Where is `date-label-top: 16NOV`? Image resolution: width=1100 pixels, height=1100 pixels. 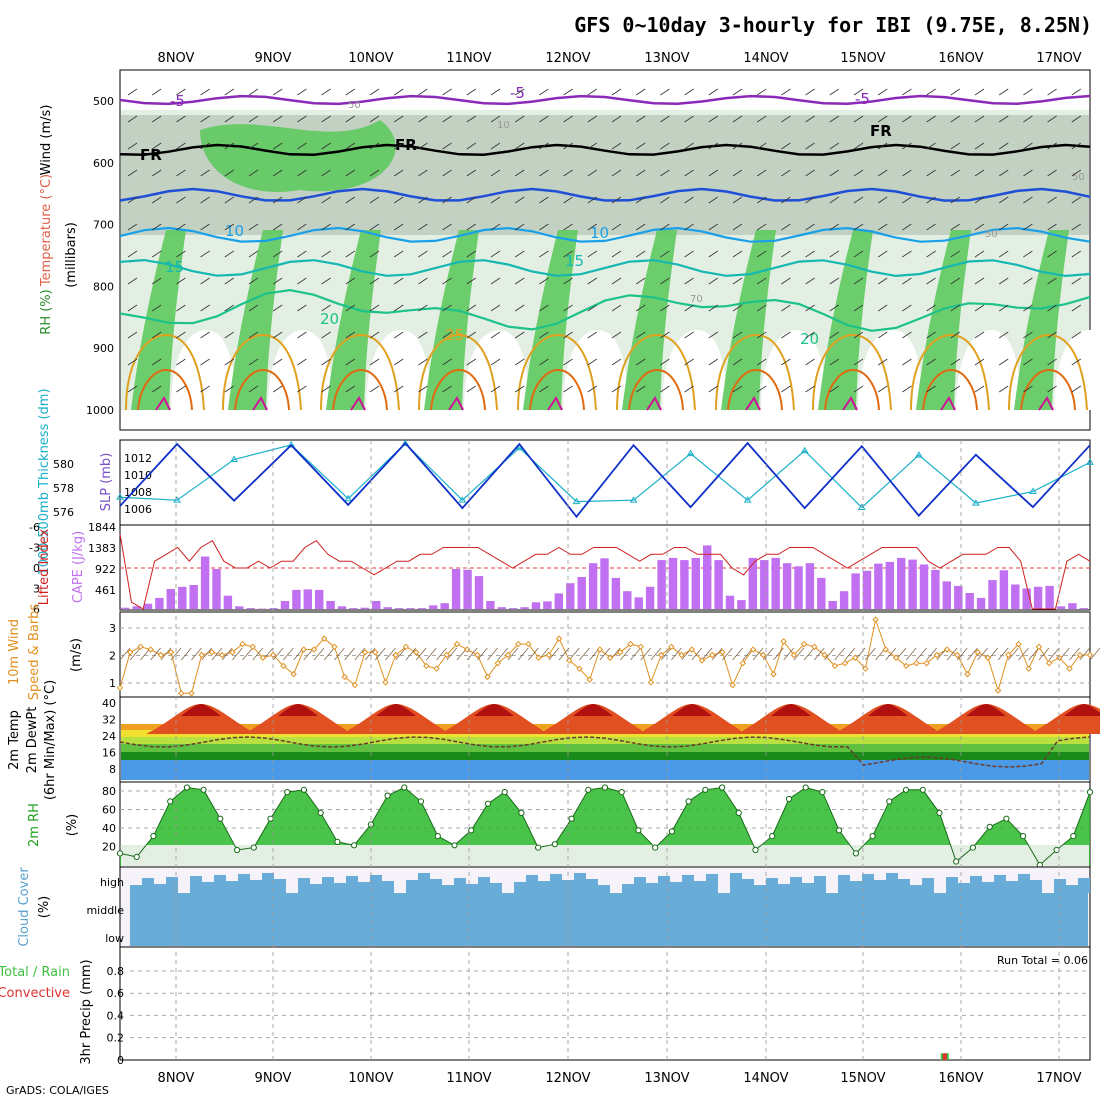
date-label-top: 16NOV is located at coordinates (960, 58).